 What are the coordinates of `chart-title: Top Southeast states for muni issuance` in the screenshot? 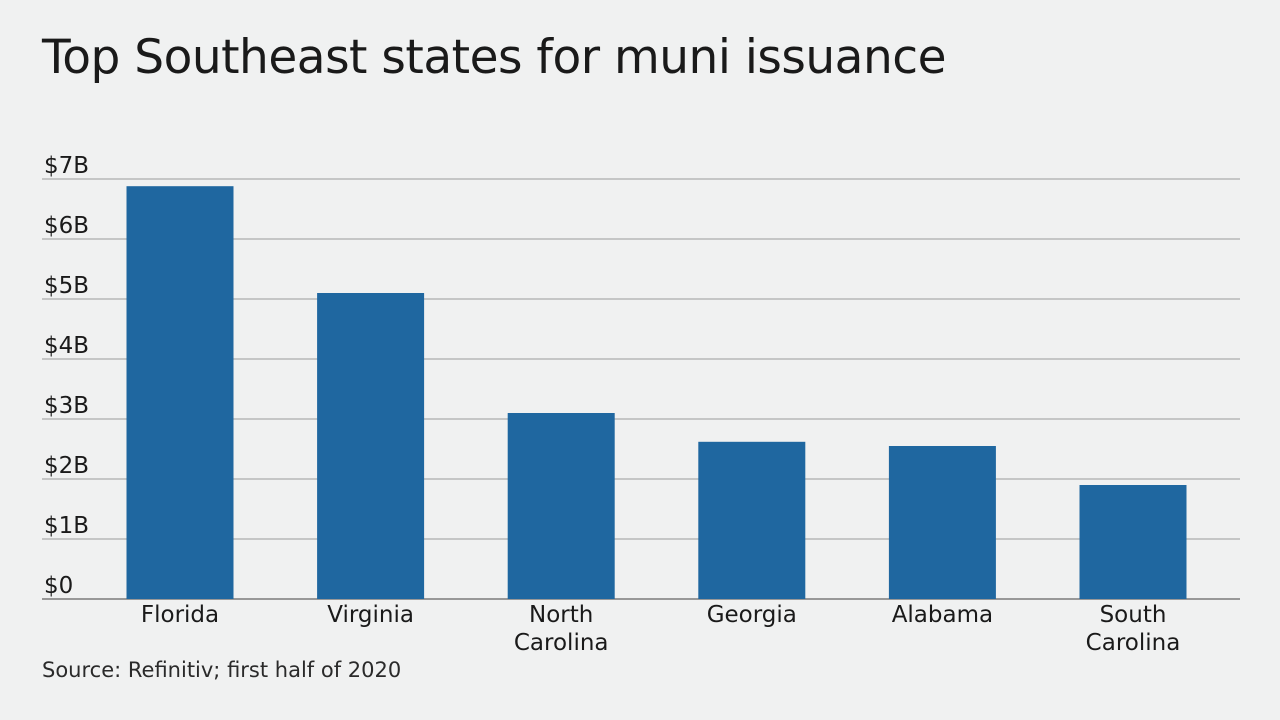 It's located at (494, 57).